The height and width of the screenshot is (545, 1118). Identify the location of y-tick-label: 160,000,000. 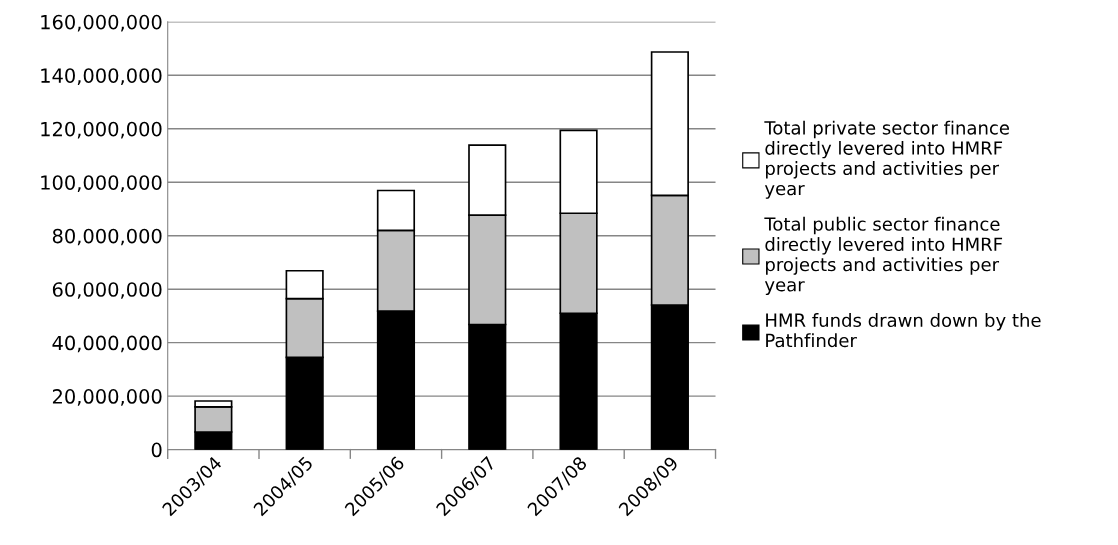
(101, 23).